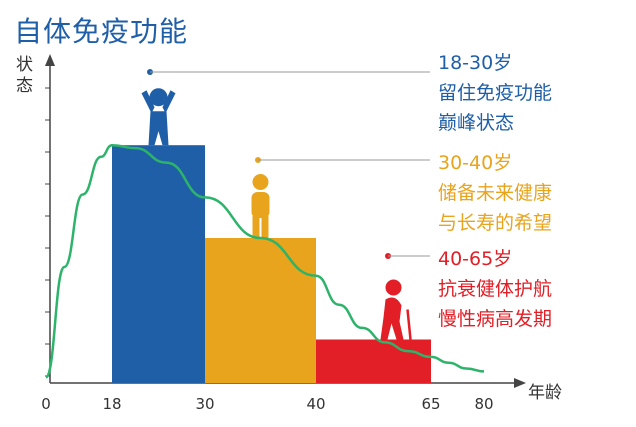  I want to click on x-tick-label: 80, so click(484, 404).